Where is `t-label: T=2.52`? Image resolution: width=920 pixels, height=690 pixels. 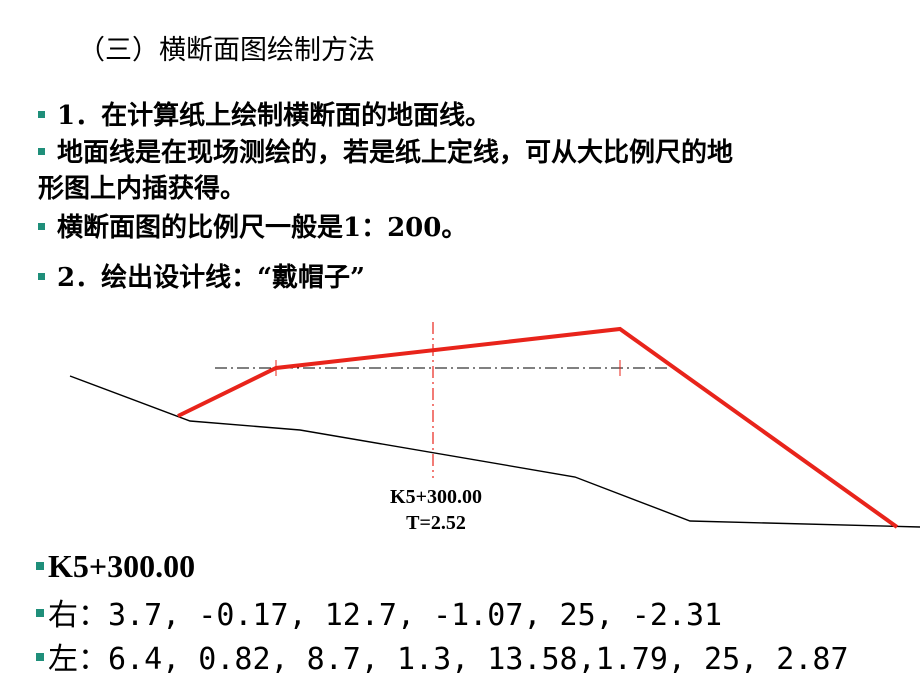
t-label: T=2.52 is located at coordinates (436, 523).